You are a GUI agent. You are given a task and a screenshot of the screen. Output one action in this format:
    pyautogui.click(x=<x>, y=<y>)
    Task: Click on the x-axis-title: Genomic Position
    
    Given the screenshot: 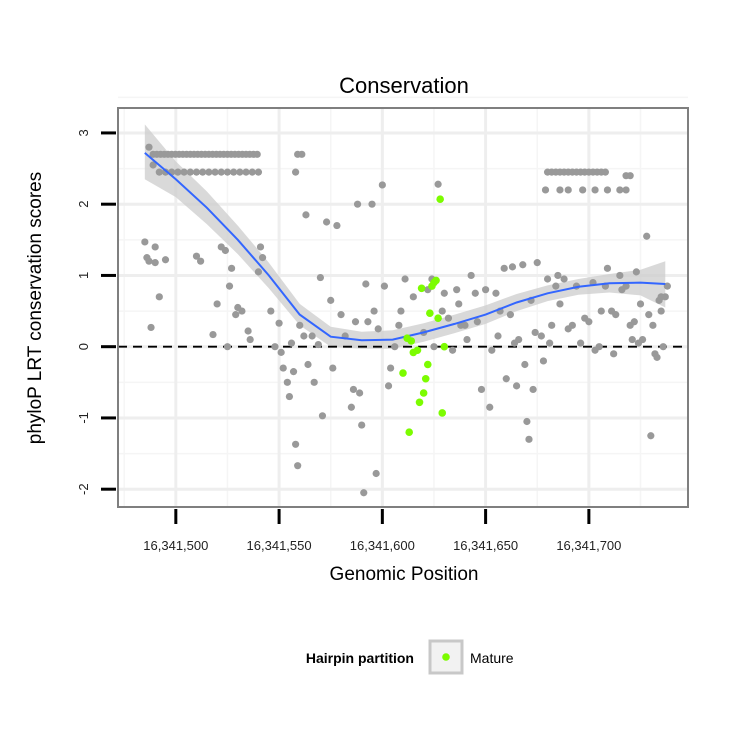 What is the action you would take?
    pyautogui.click(x=404, y=574)
    